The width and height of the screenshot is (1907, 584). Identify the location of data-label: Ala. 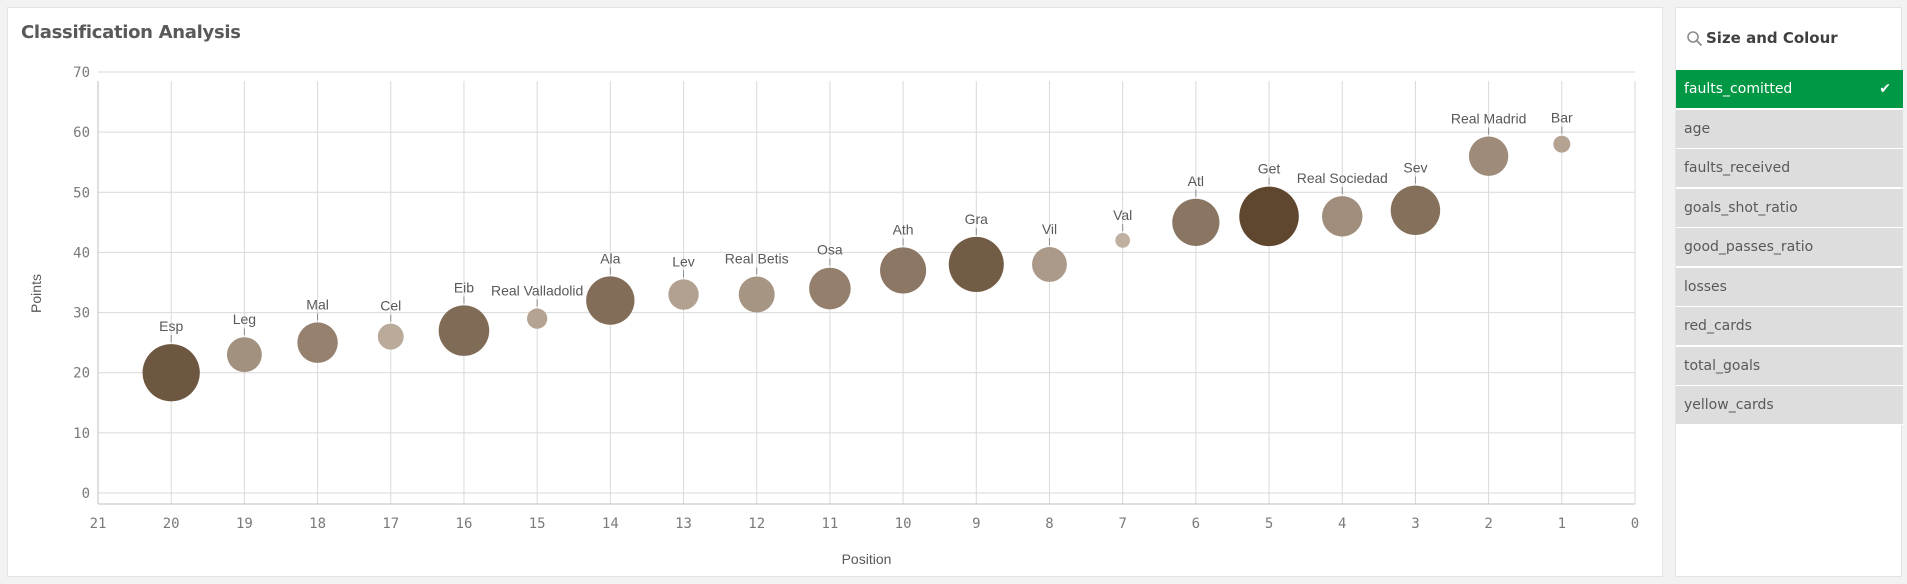
(610, 258).